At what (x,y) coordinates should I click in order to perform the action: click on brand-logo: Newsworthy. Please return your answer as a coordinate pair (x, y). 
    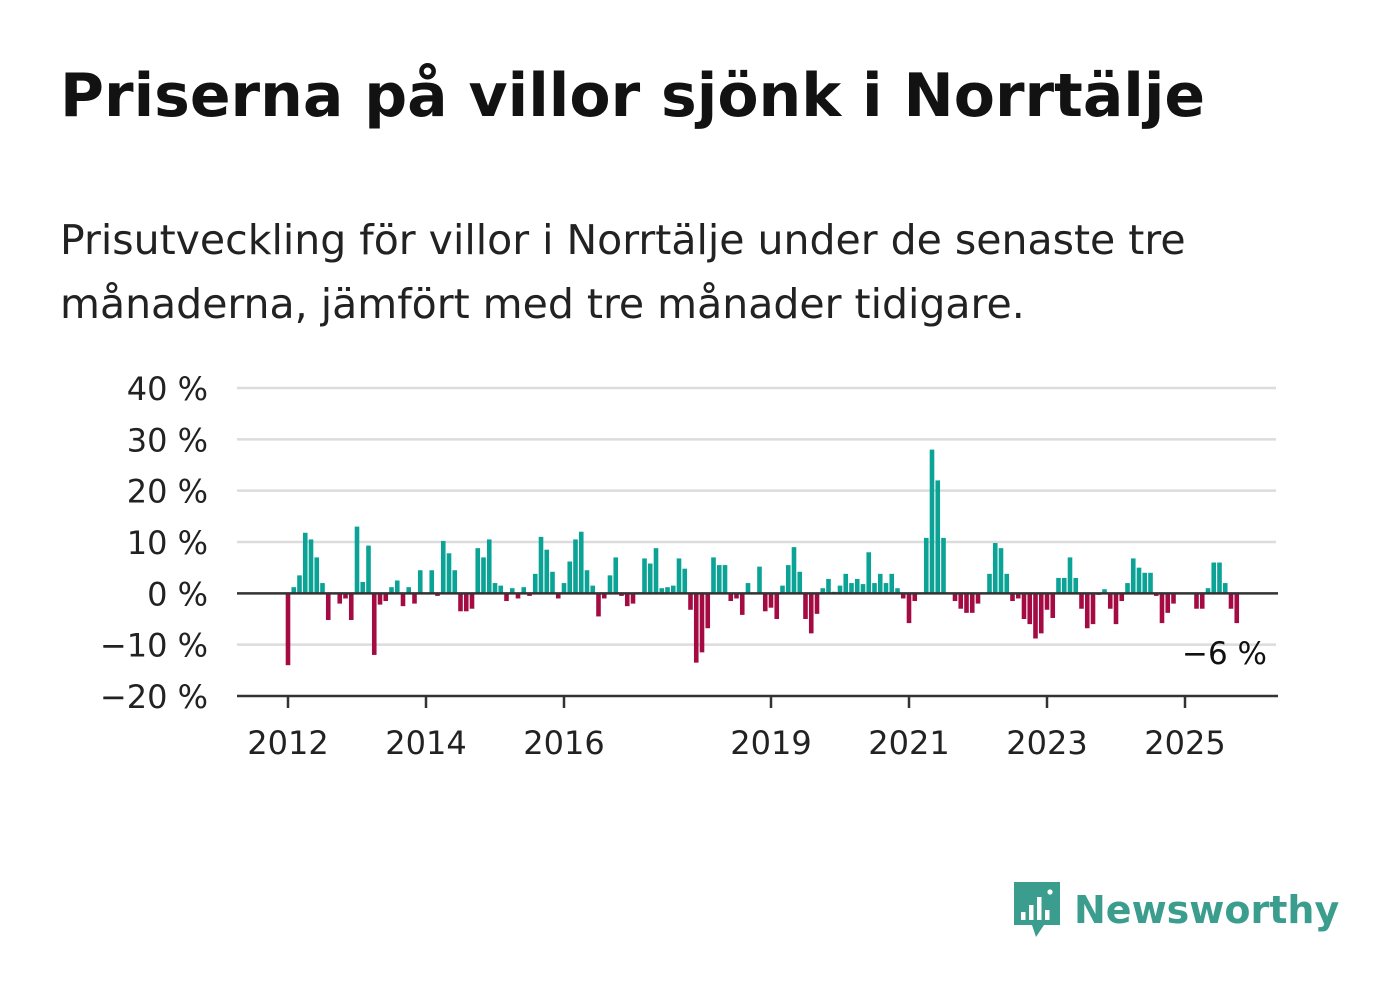
    Looking at the image, I should click on (1174, 910).